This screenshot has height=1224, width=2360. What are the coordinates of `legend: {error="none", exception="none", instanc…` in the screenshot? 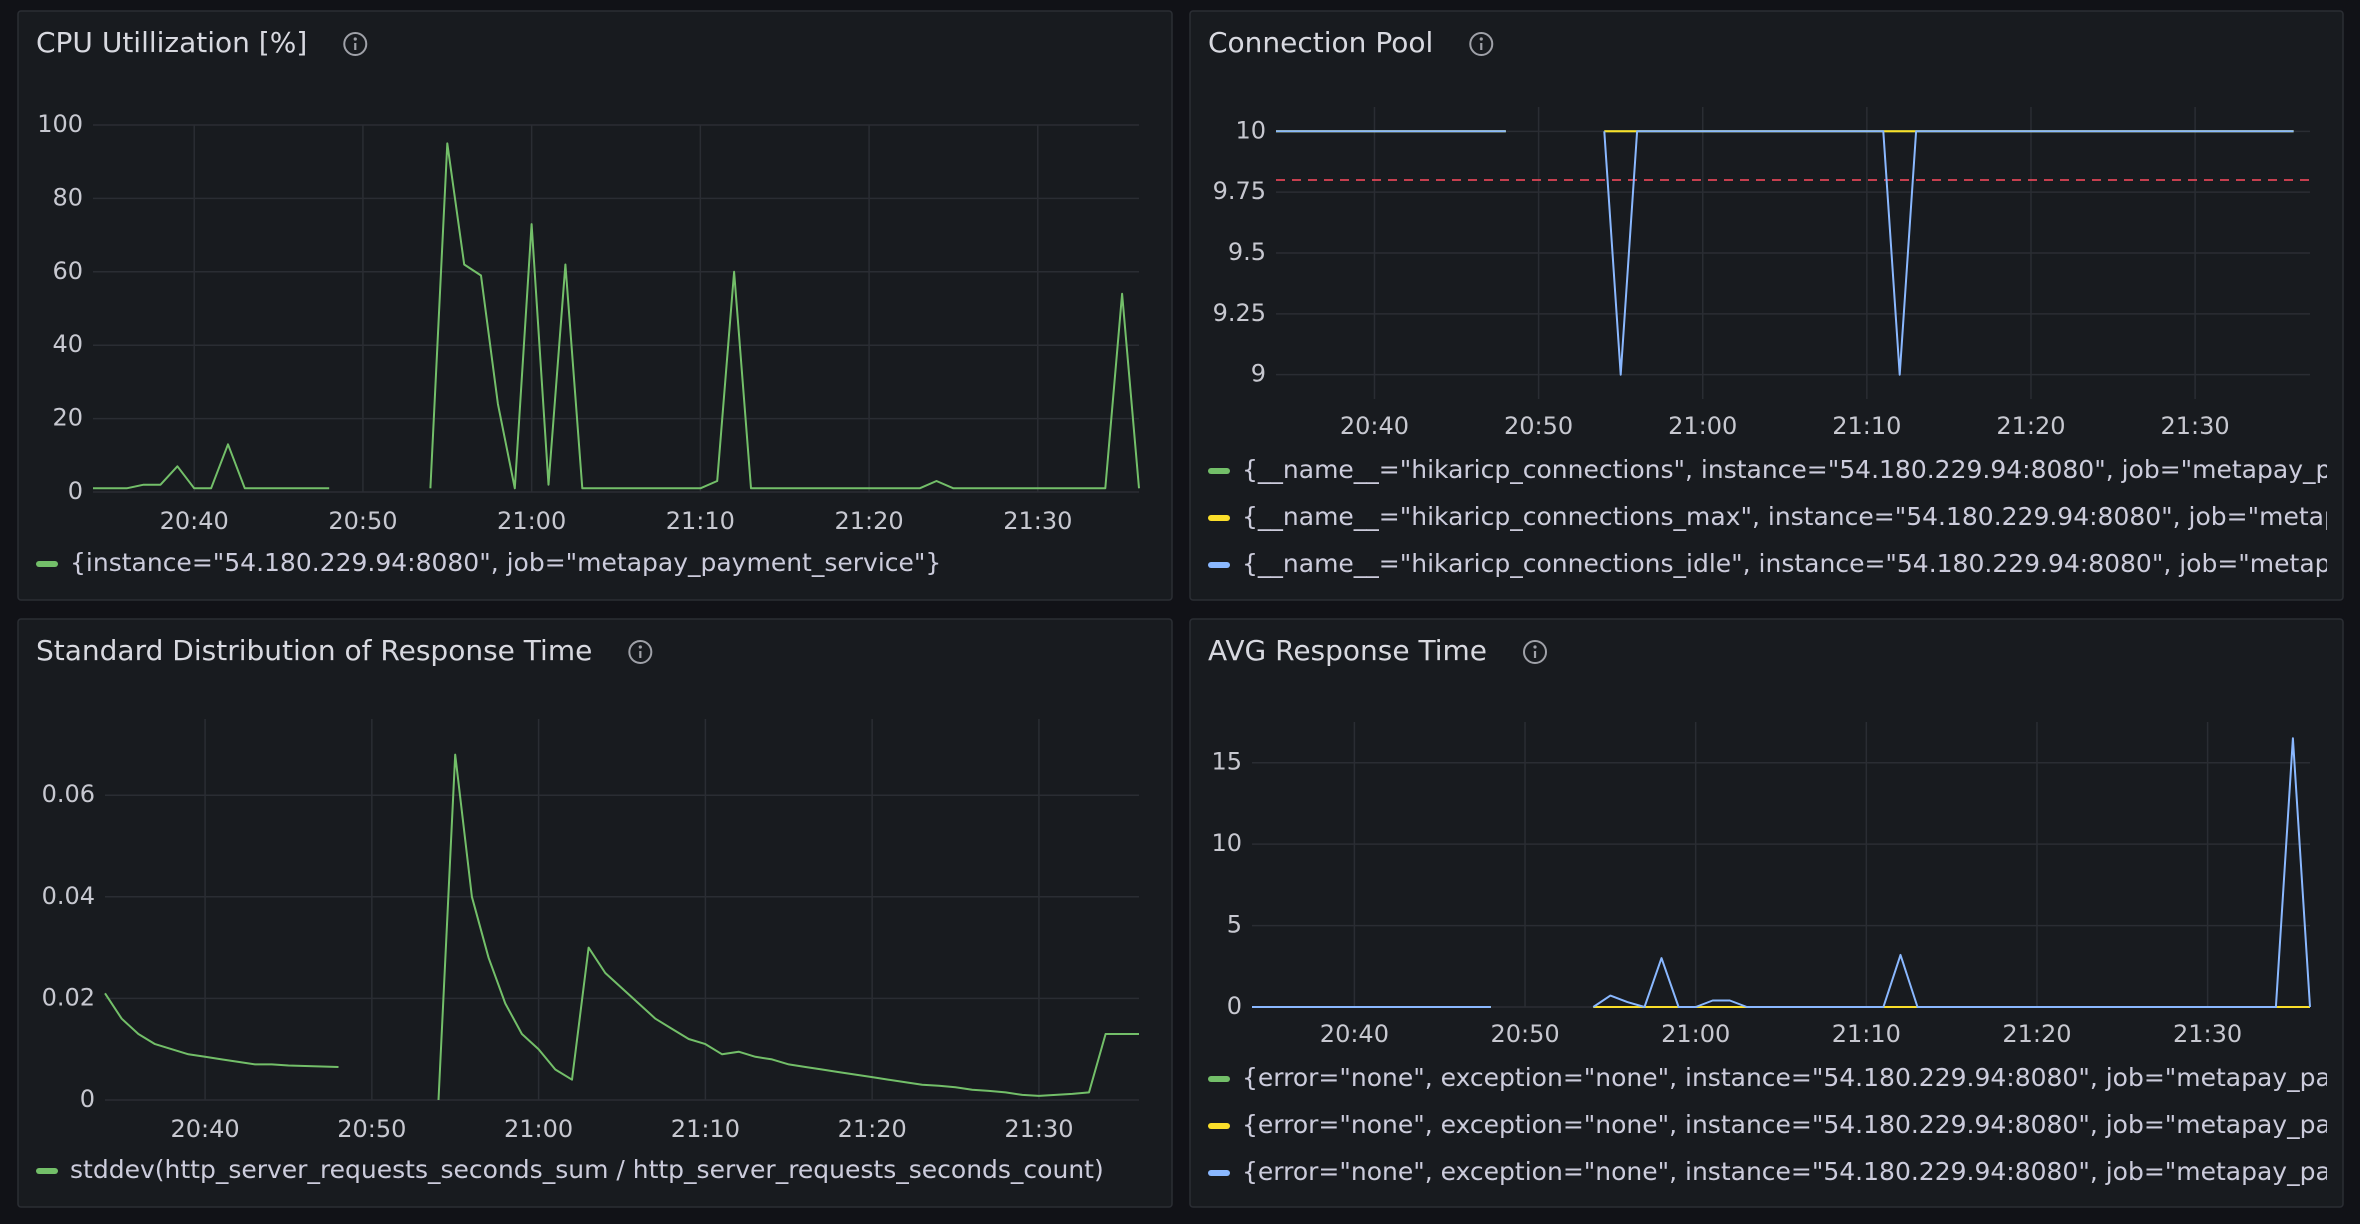 It's located at (1784, 1124).